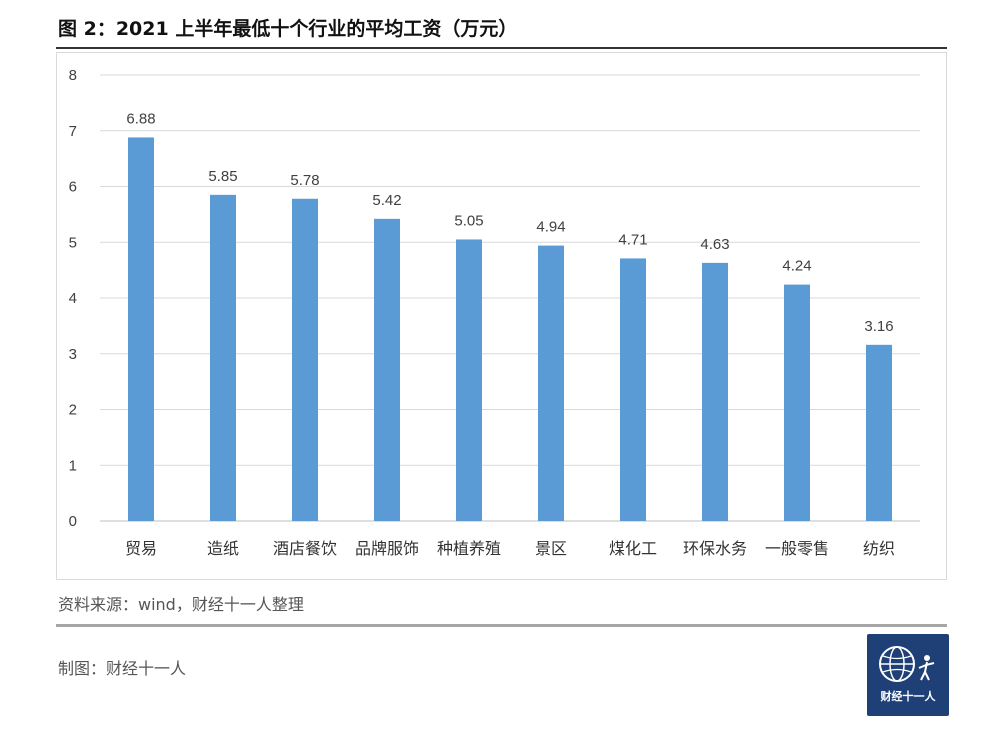  Describe the element at coordinates (387, 548) in the screenshot. I see `x-tick-label: 品牌服饰` at that location.